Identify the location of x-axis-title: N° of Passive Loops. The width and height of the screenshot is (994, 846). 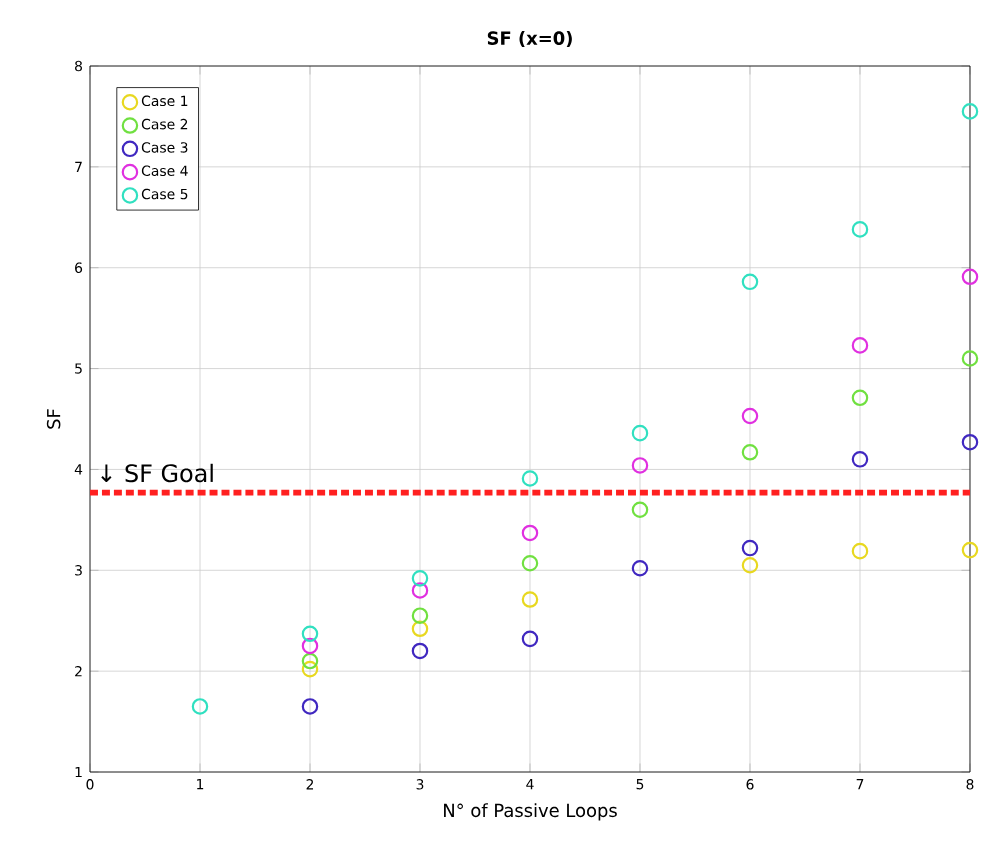
(530, 812).